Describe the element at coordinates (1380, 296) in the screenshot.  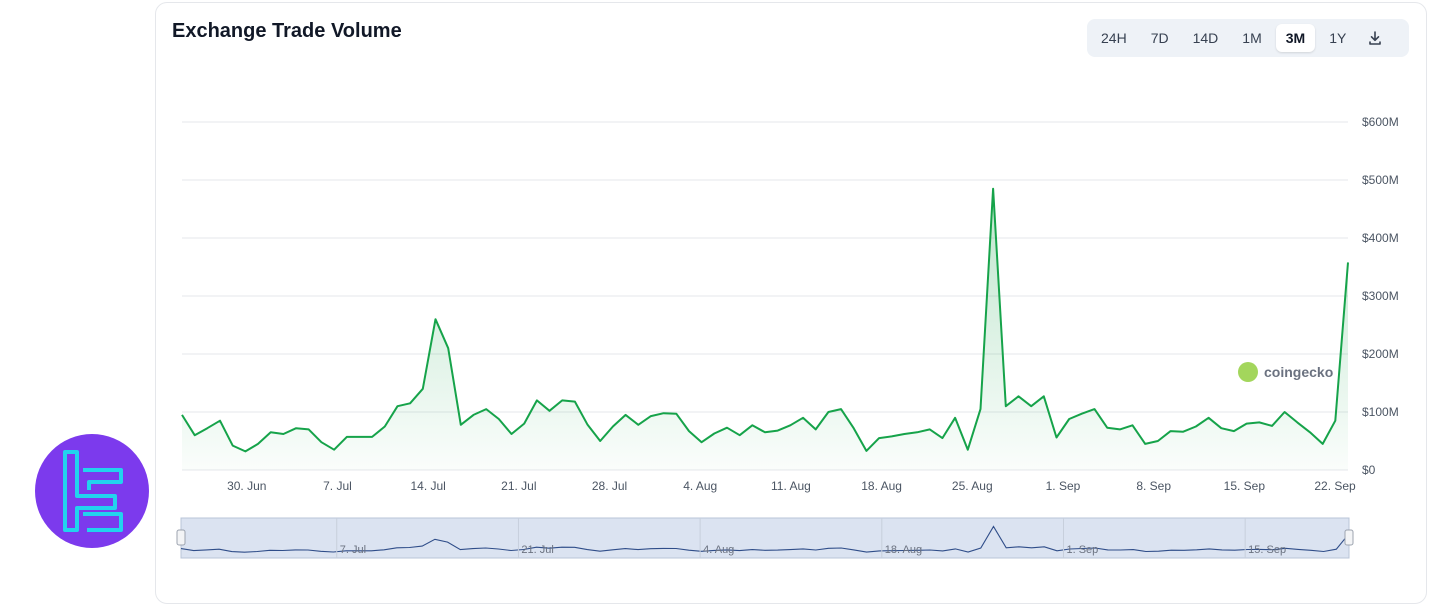
I see `y-tick-label: $300M` at that location.